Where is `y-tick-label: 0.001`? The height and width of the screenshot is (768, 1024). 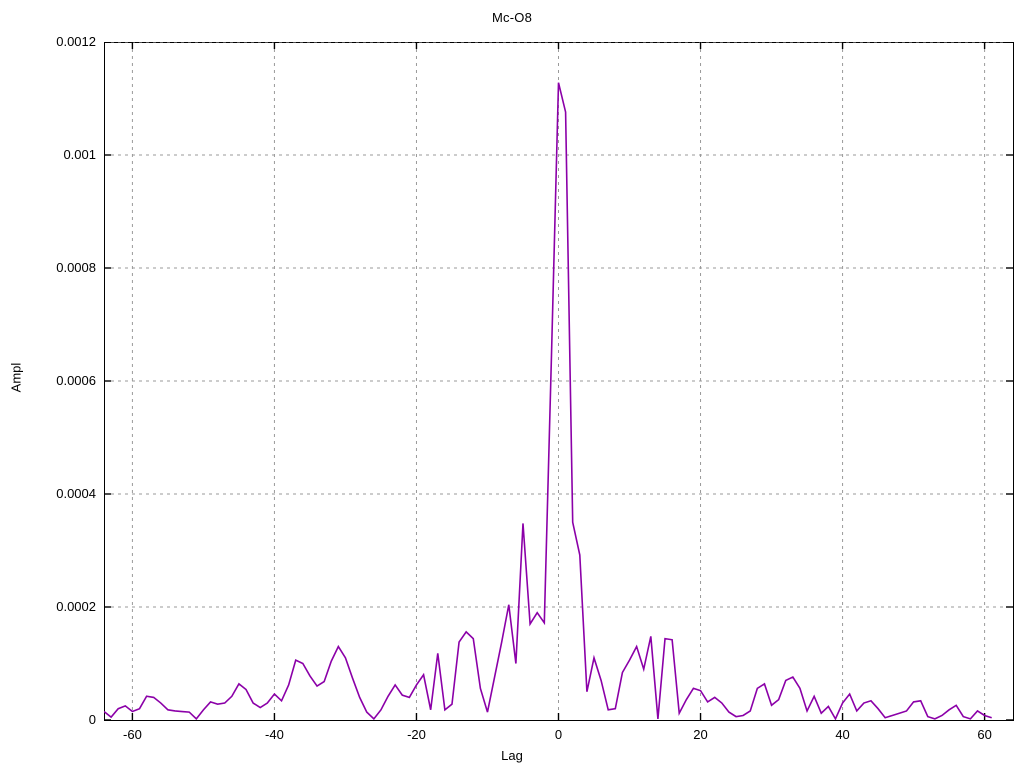 y-tick-label: 0.001 is located at coordinates (79, 154).